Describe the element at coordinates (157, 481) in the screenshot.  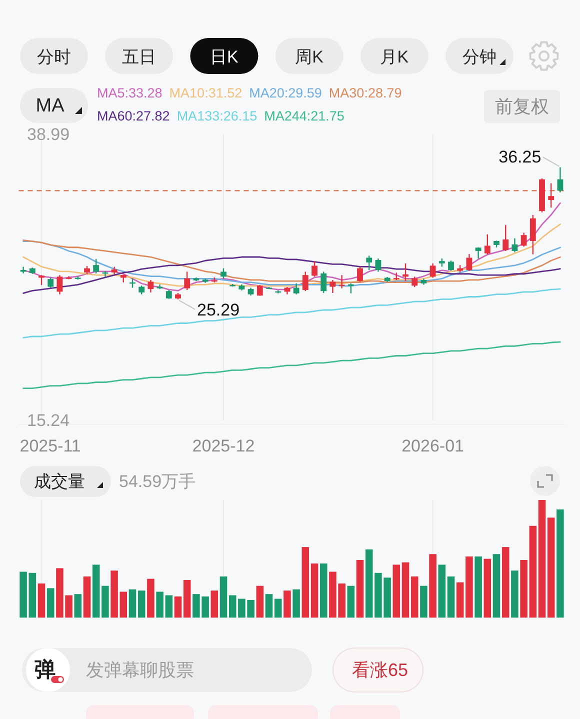
I see `chart-subtitle: 54.59万手` at that location.